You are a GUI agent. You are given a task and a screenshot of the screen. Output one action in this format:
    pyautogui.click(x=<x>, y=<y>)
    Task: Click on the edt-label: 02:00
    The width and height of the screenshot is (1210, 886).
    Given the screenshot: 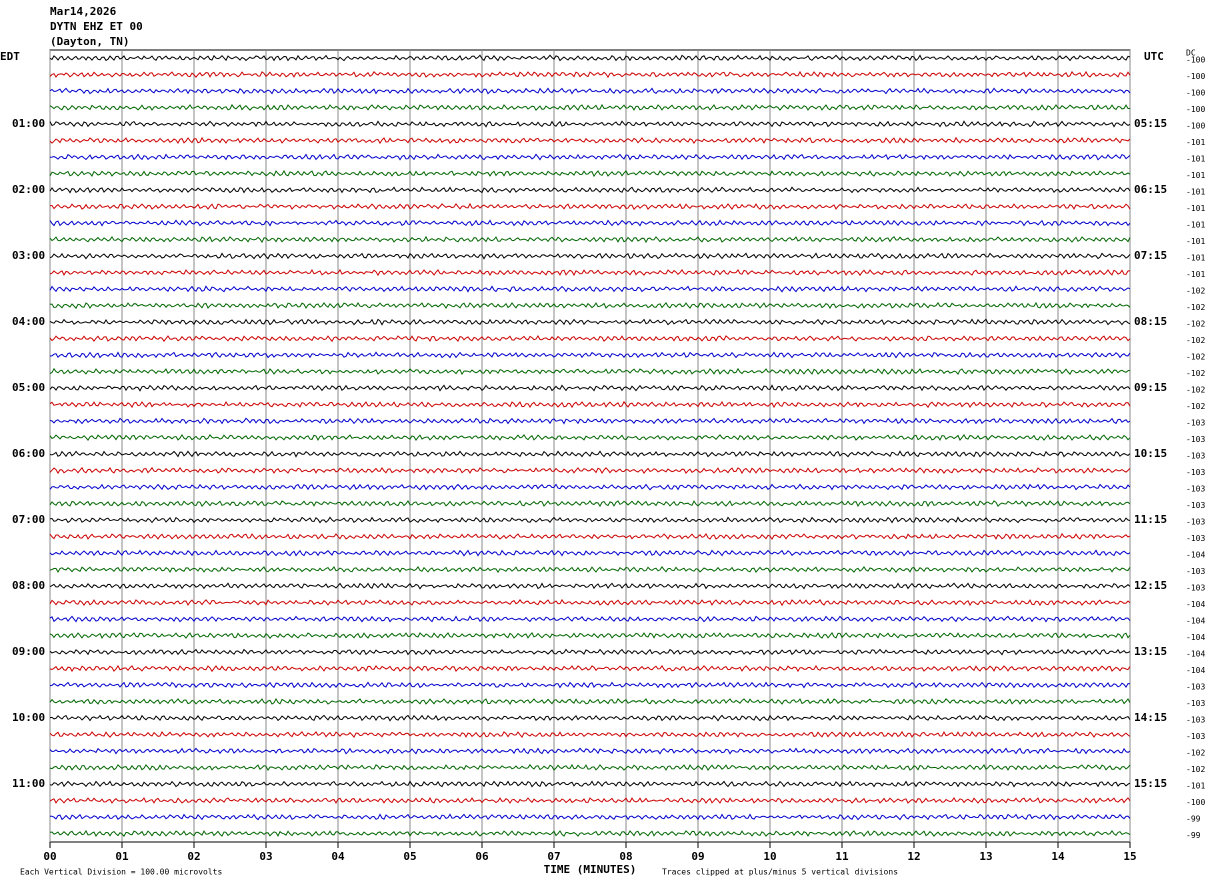 What is the action you would take?
    pyautogui.click(x=28, y=189)
    